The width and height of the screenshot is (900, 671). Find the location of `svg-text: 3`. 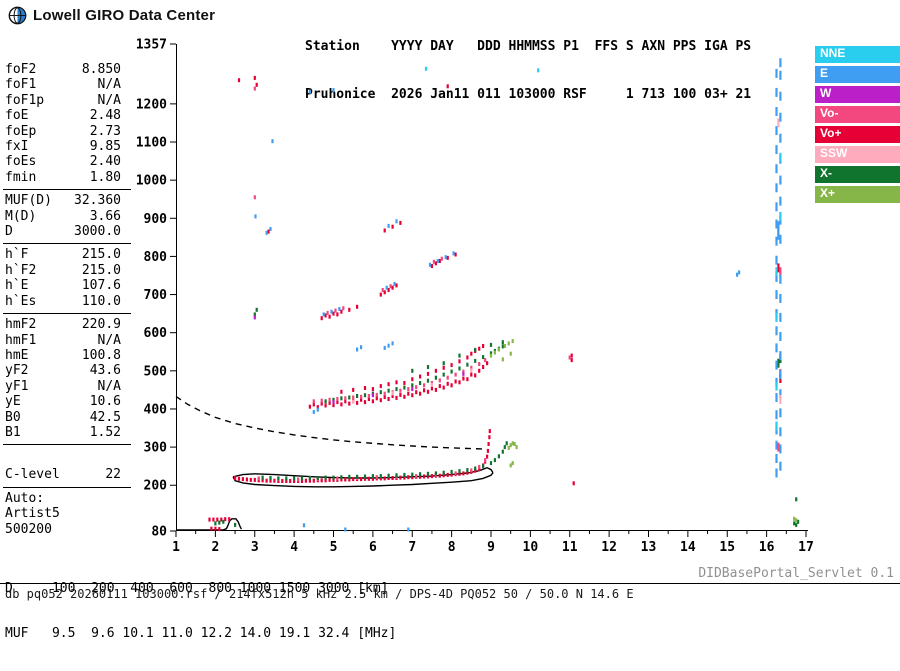

svg-text: 3 is located at coordinates (255, 547).